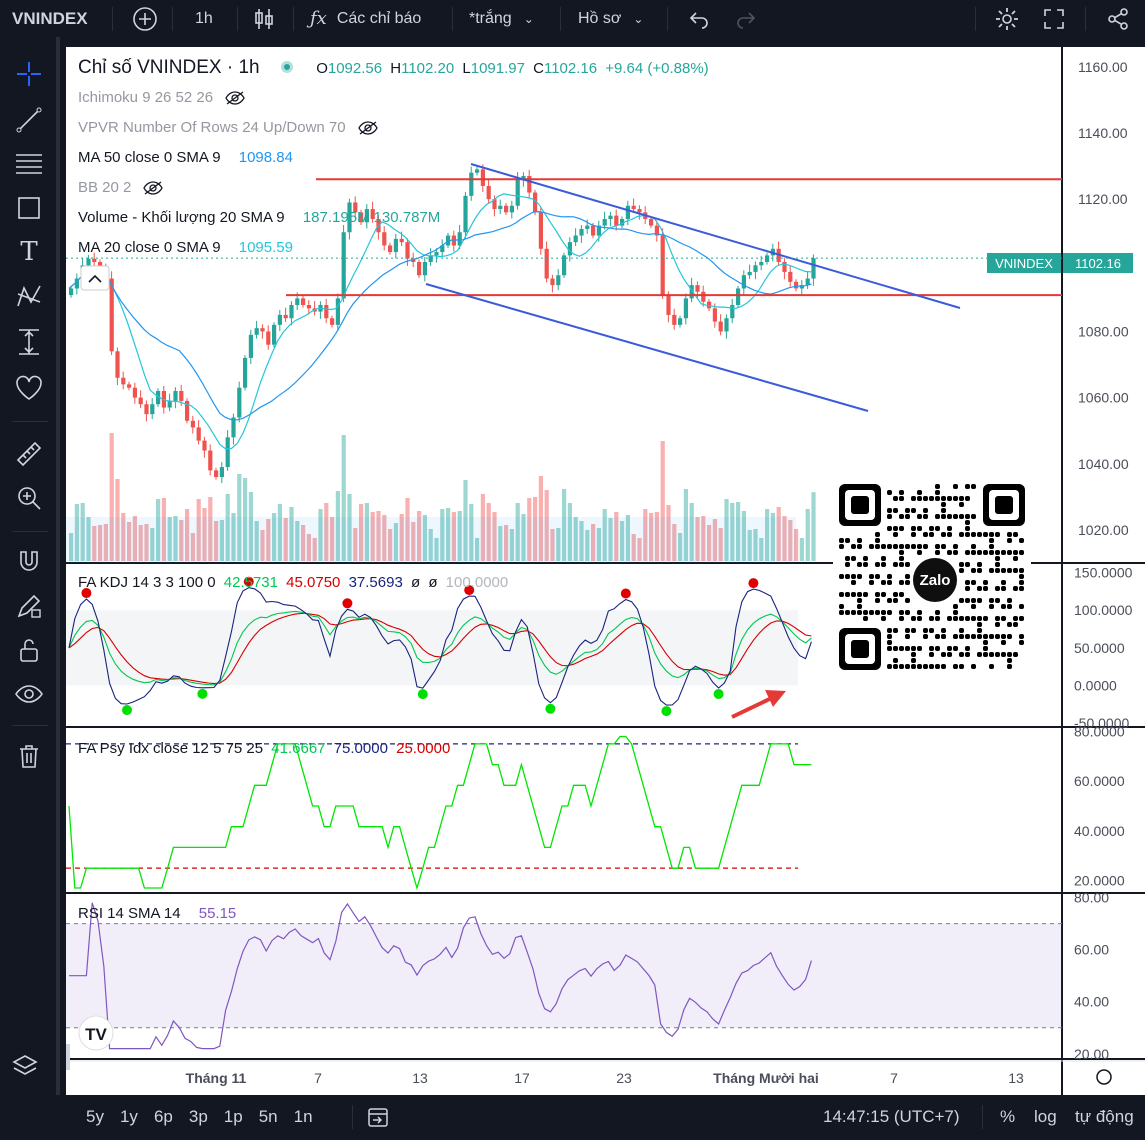  I want to click on tv-logo-mark: TV, so click(96, 1034).